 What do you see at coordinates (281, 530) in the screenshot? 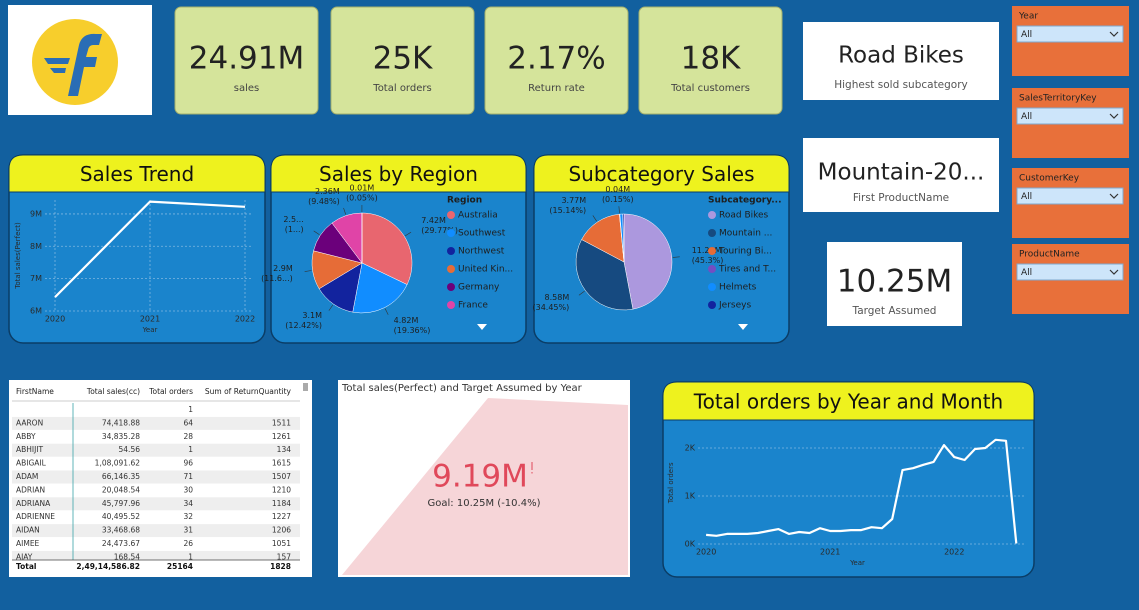
I see `table-cell: 1206` at bounding box center [281, 530].